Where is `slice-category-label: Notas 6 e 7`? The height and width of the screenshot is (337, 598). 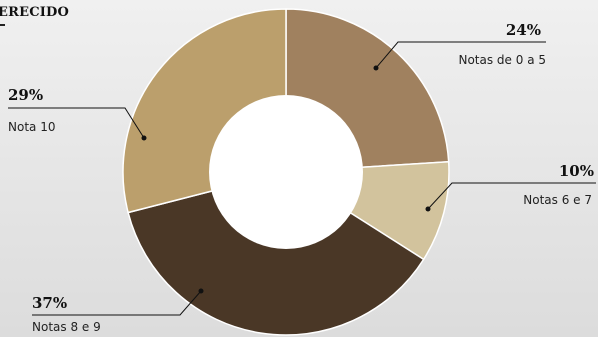 slice-category-label: Notas 6 e 7 is located at coordinates (557, 200).